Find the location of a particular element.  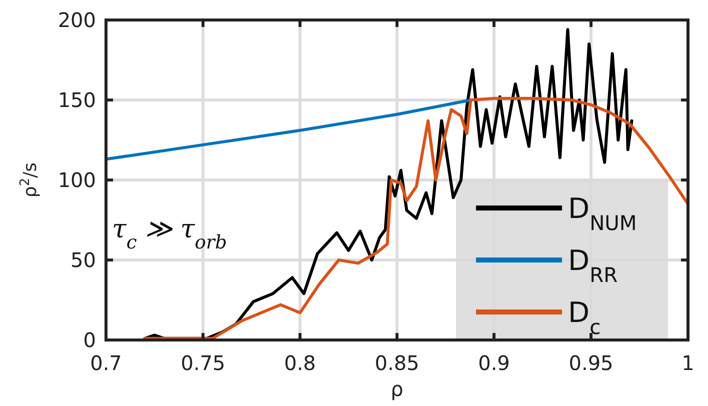

y-tick-label: 150 is located at coordinates (77, 100).